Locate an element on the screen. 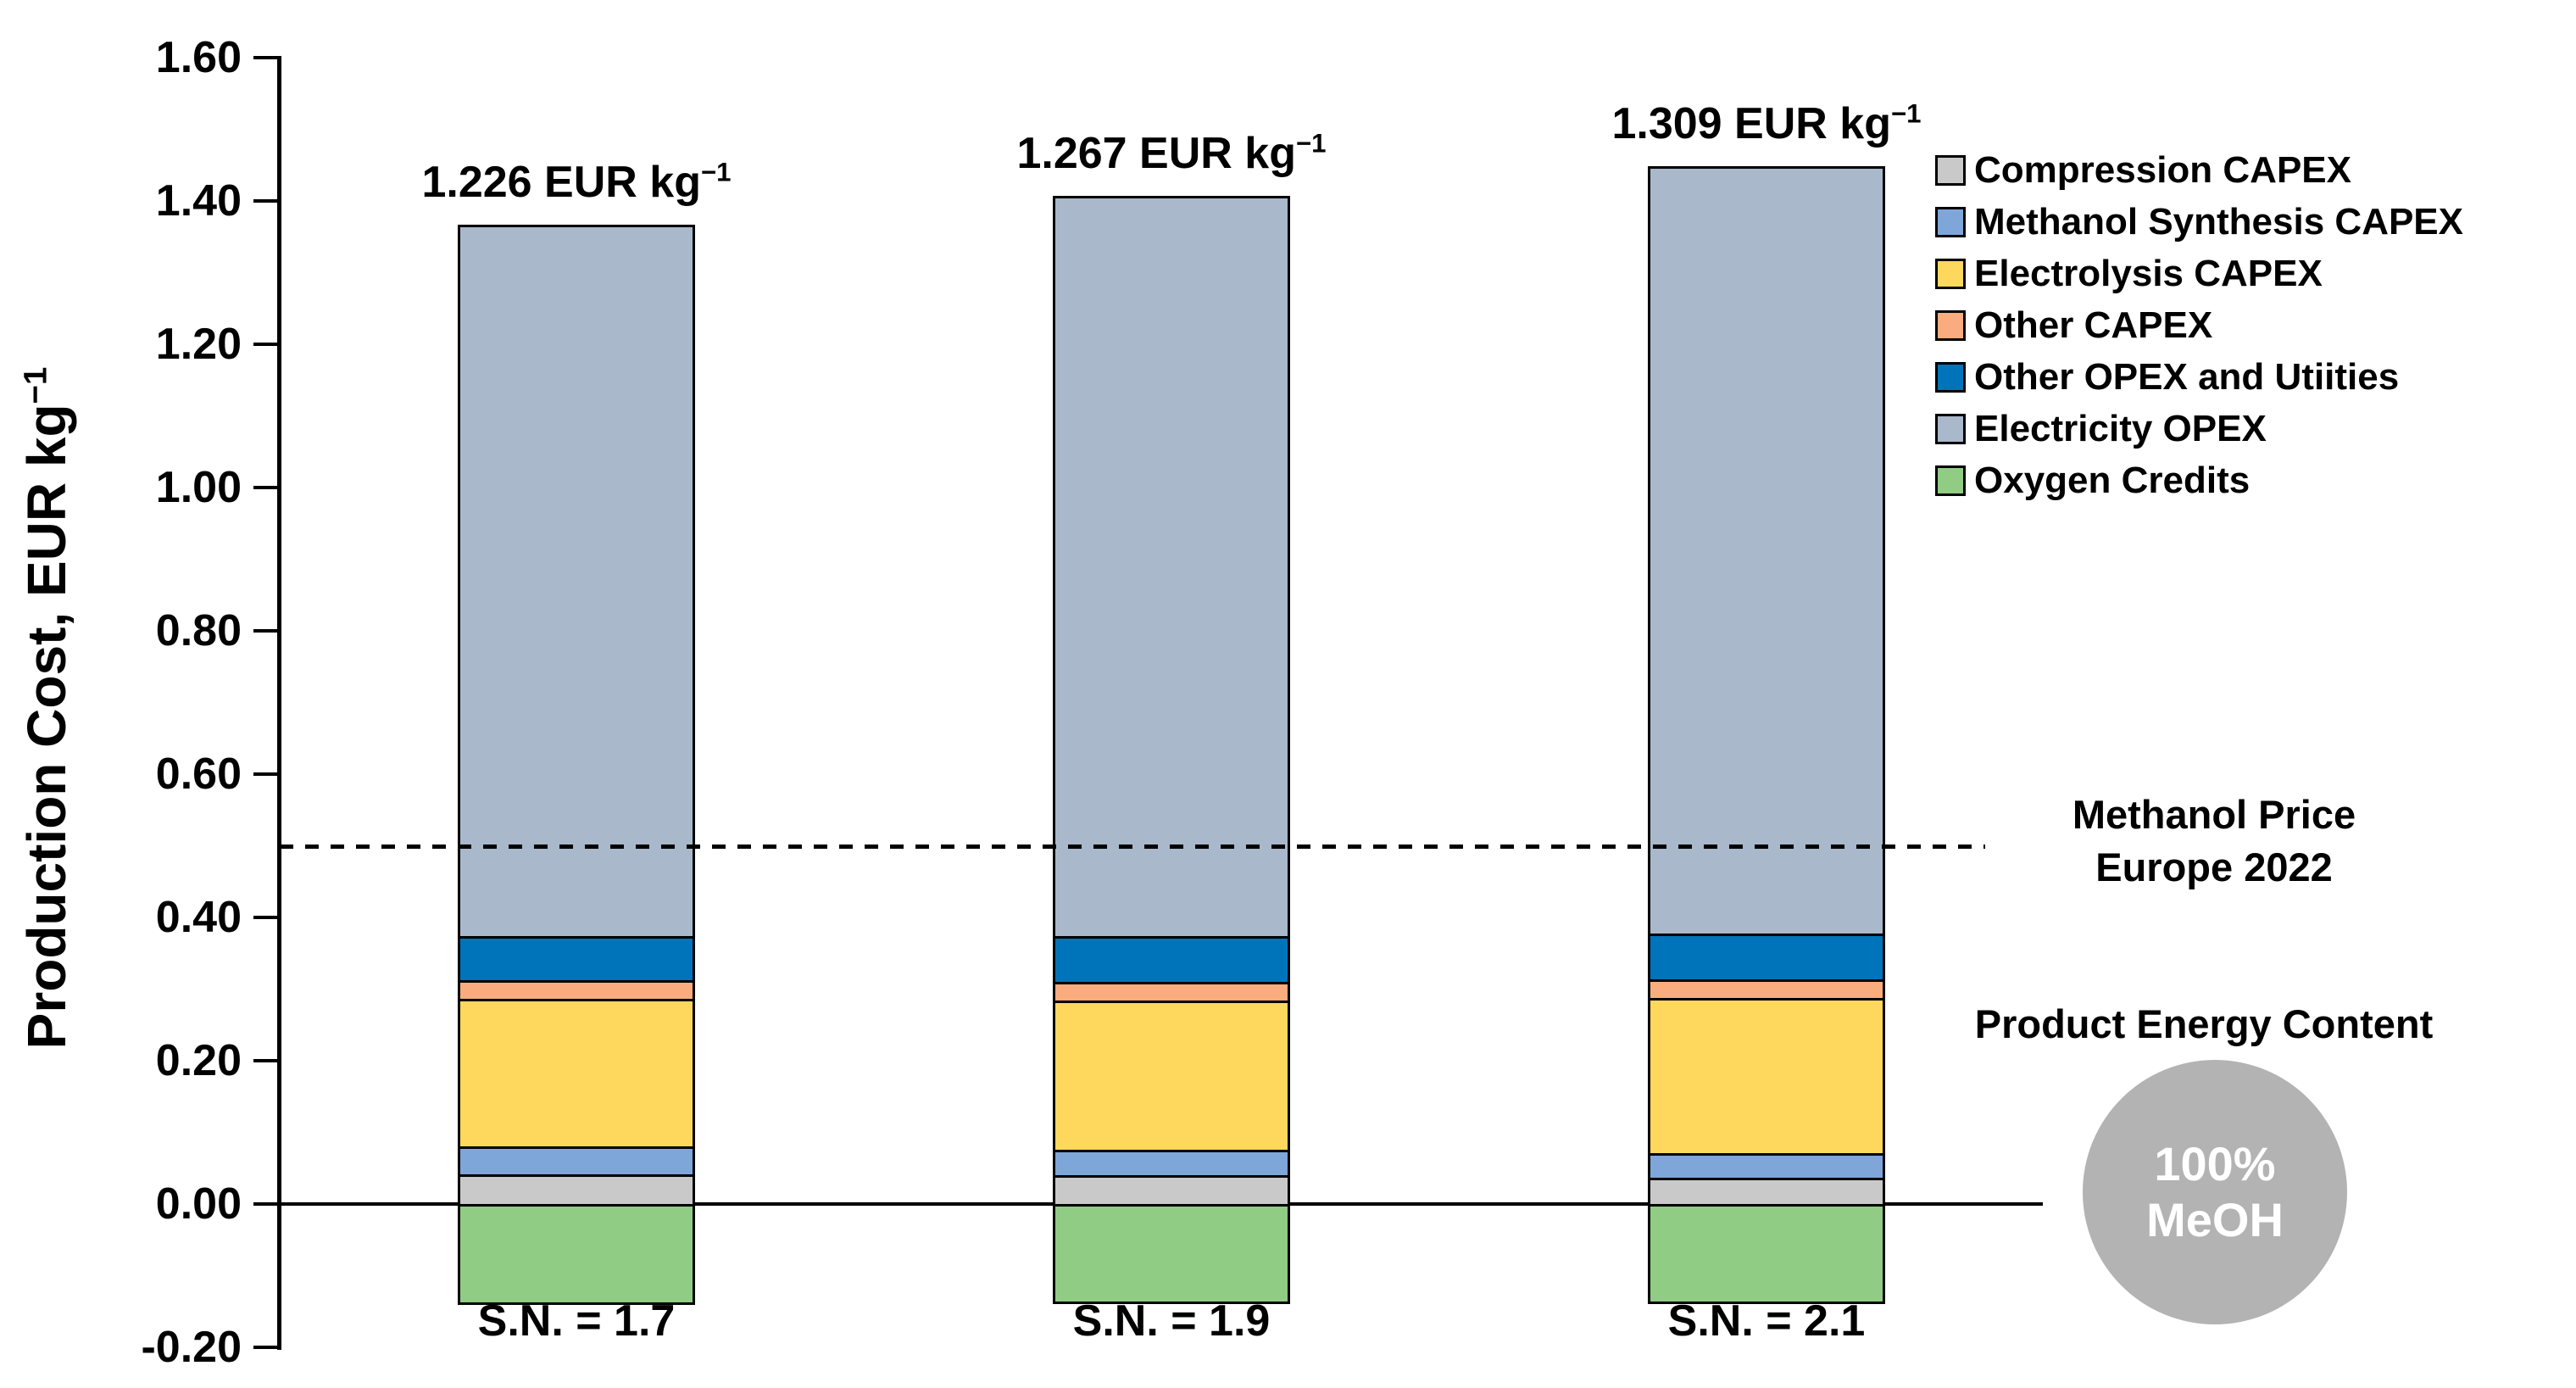  methanol-price-line2: Europe 2022 is located at coordinates (2214, 867).